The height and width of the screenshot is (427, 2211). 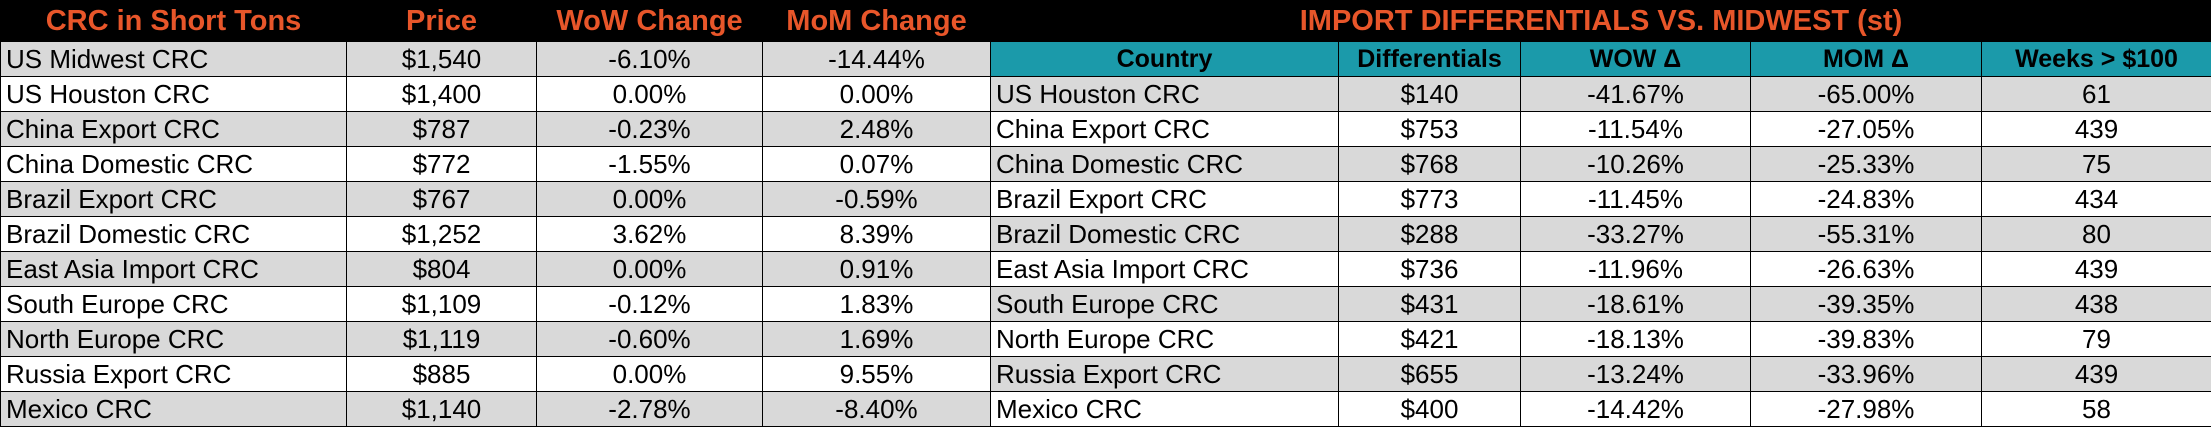 I want to click on header-wow-change: WoW Change, so click(x=650, y=21).